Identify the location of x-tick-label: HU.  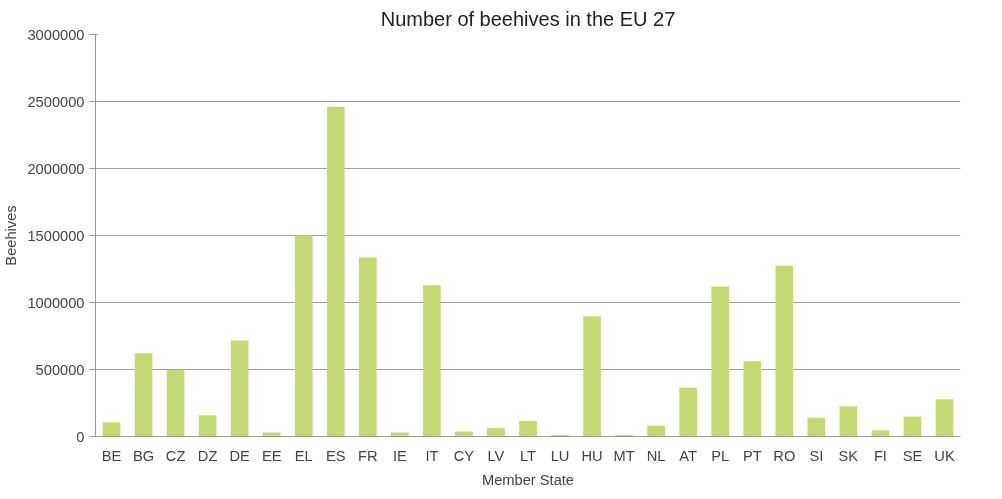
(592, 455).